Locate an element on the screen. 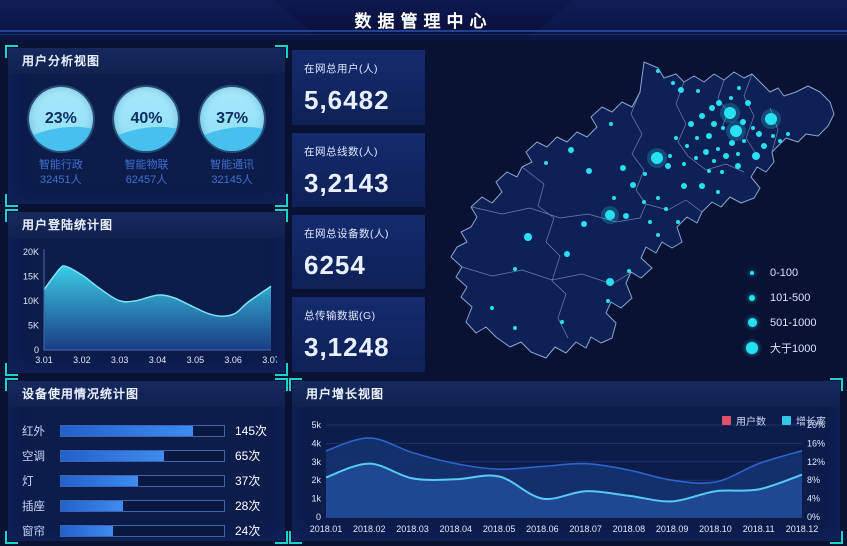 Image resolution: width=847 pixels, height=546 pixels. svg-text: 2018.04 is located at coordinates (456, 529).